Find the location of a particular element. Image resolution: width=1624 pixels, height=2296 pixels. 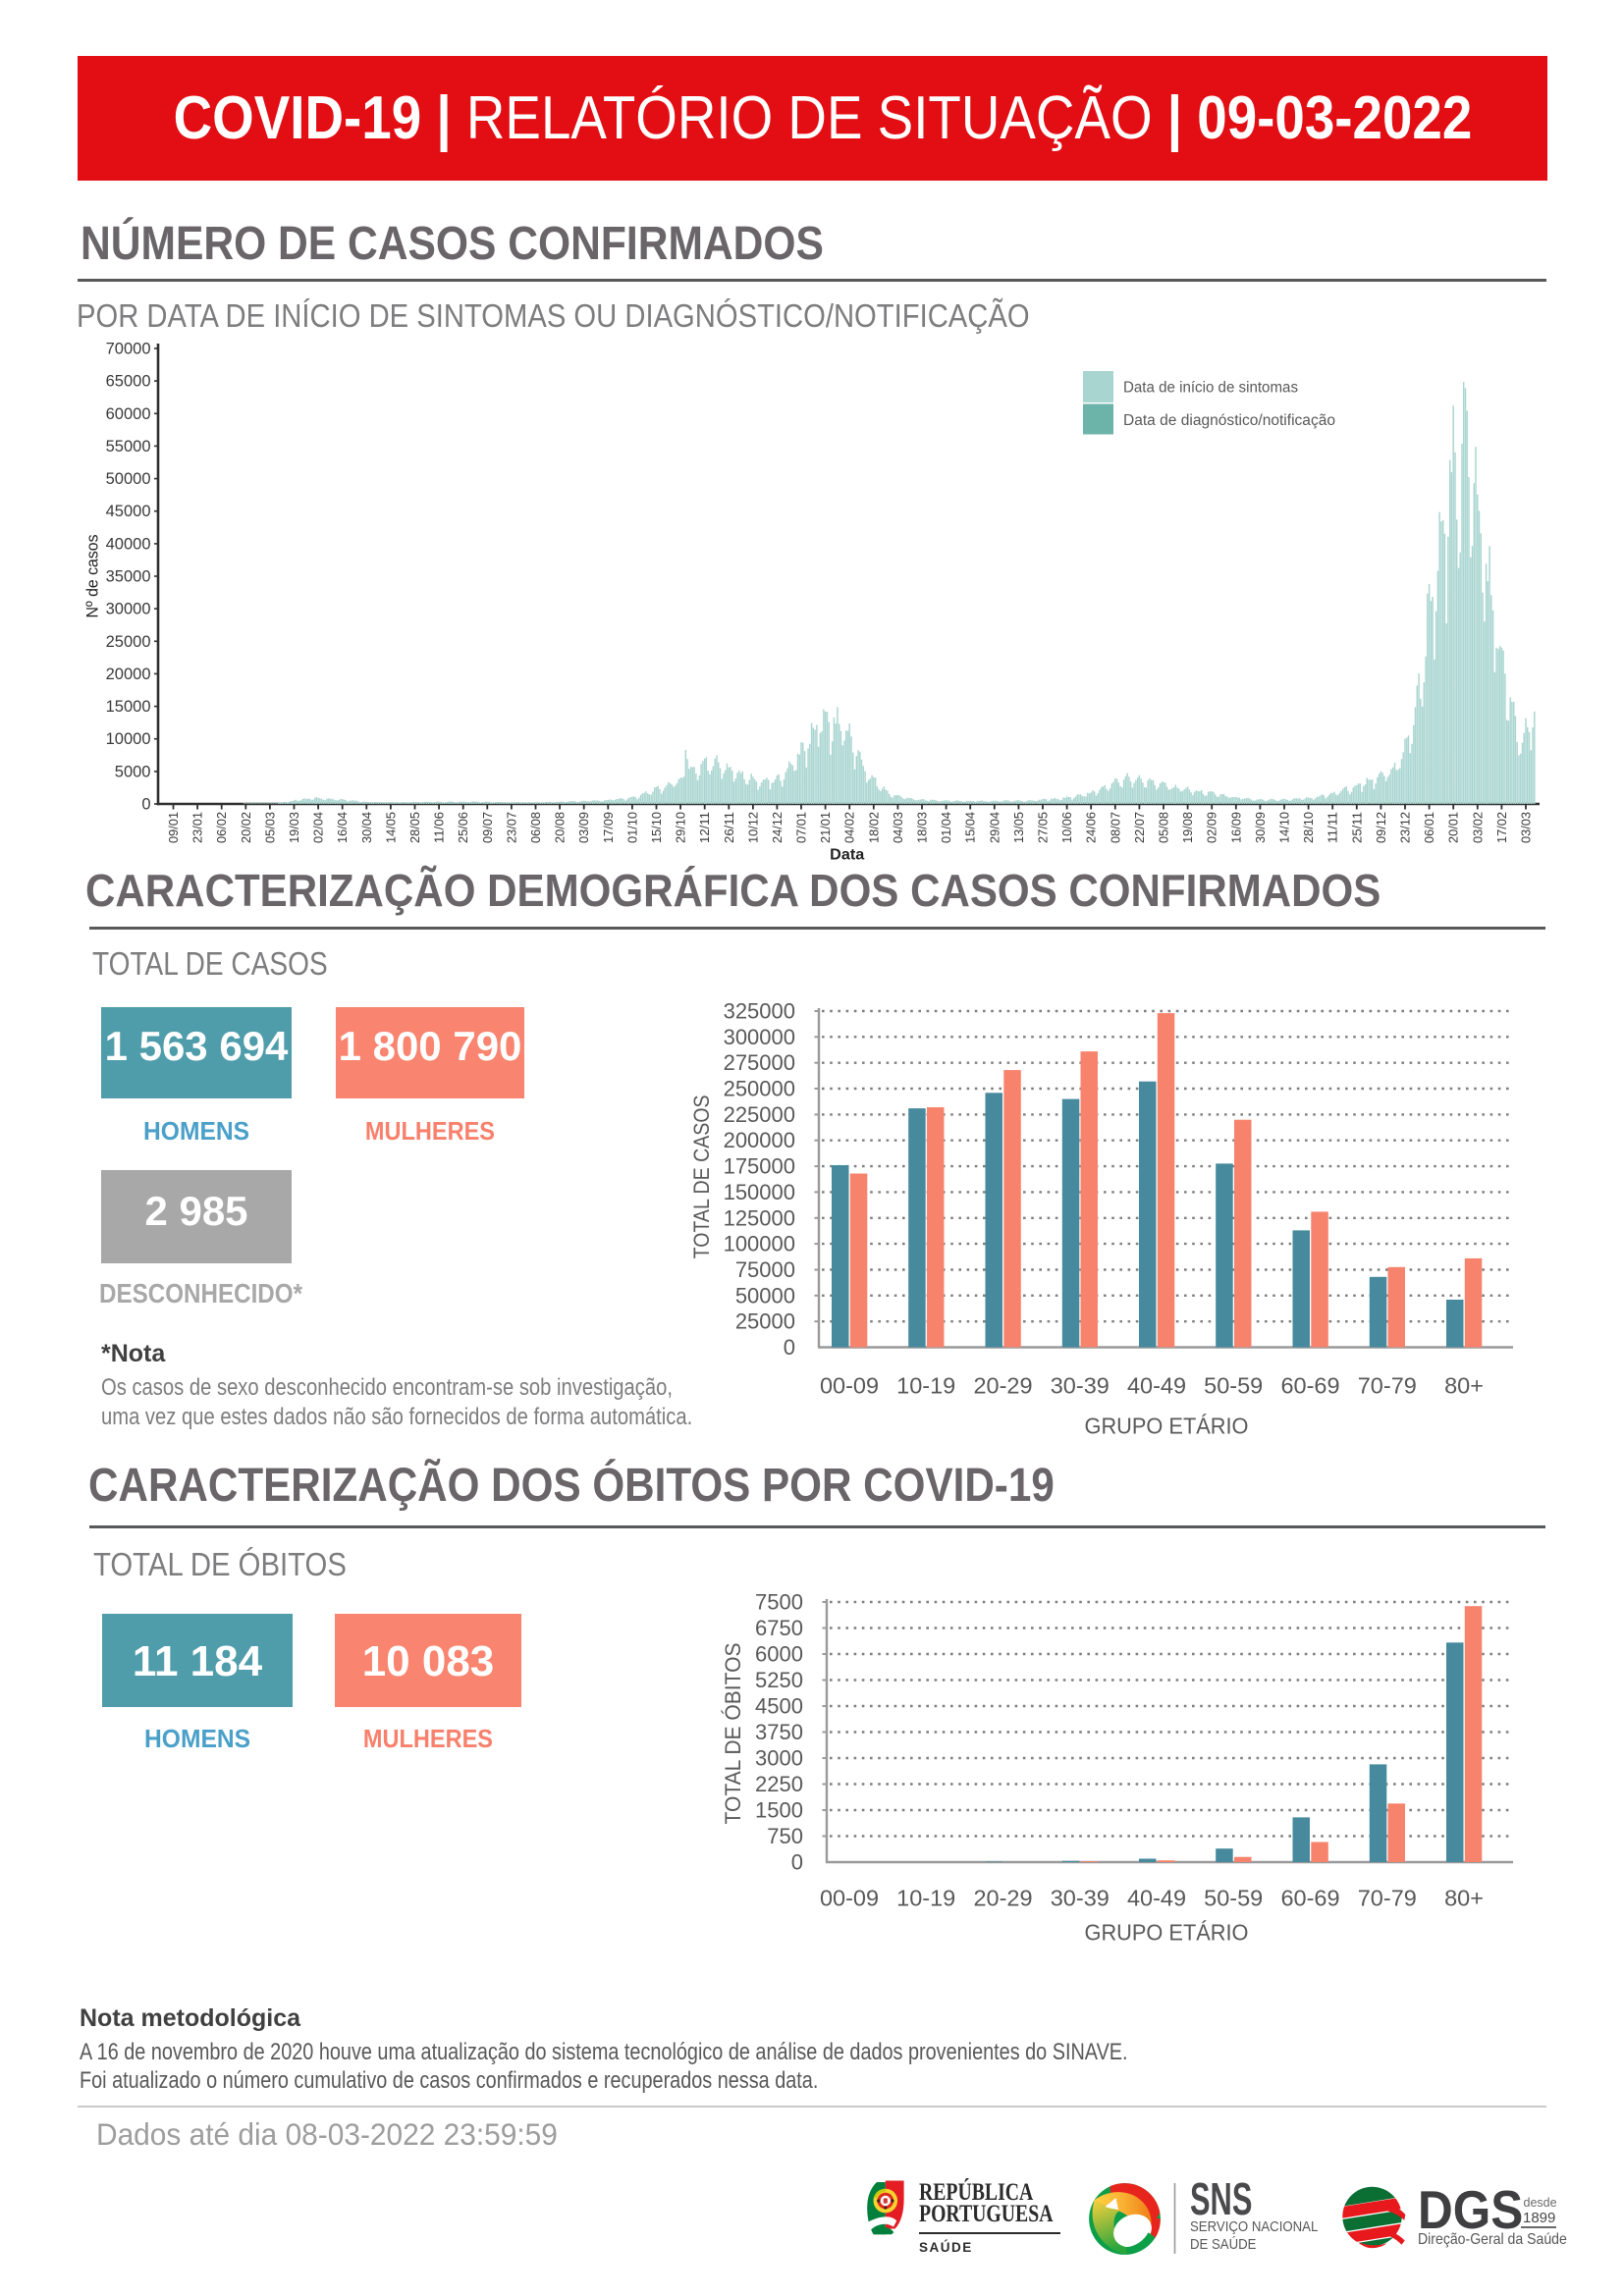

svg-text: 7500 is located at coordinates (779, 1603).